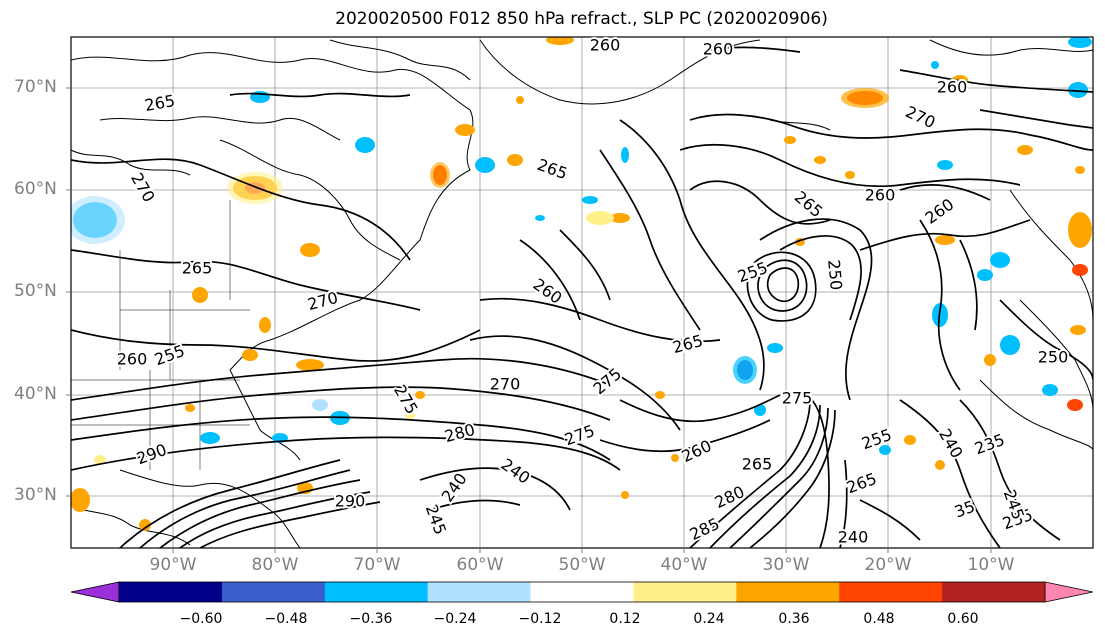 Image resolution: width=1105 pixels, height=641 pixels. I want to click on contour-label-halo: 250, so click(1053, 357).